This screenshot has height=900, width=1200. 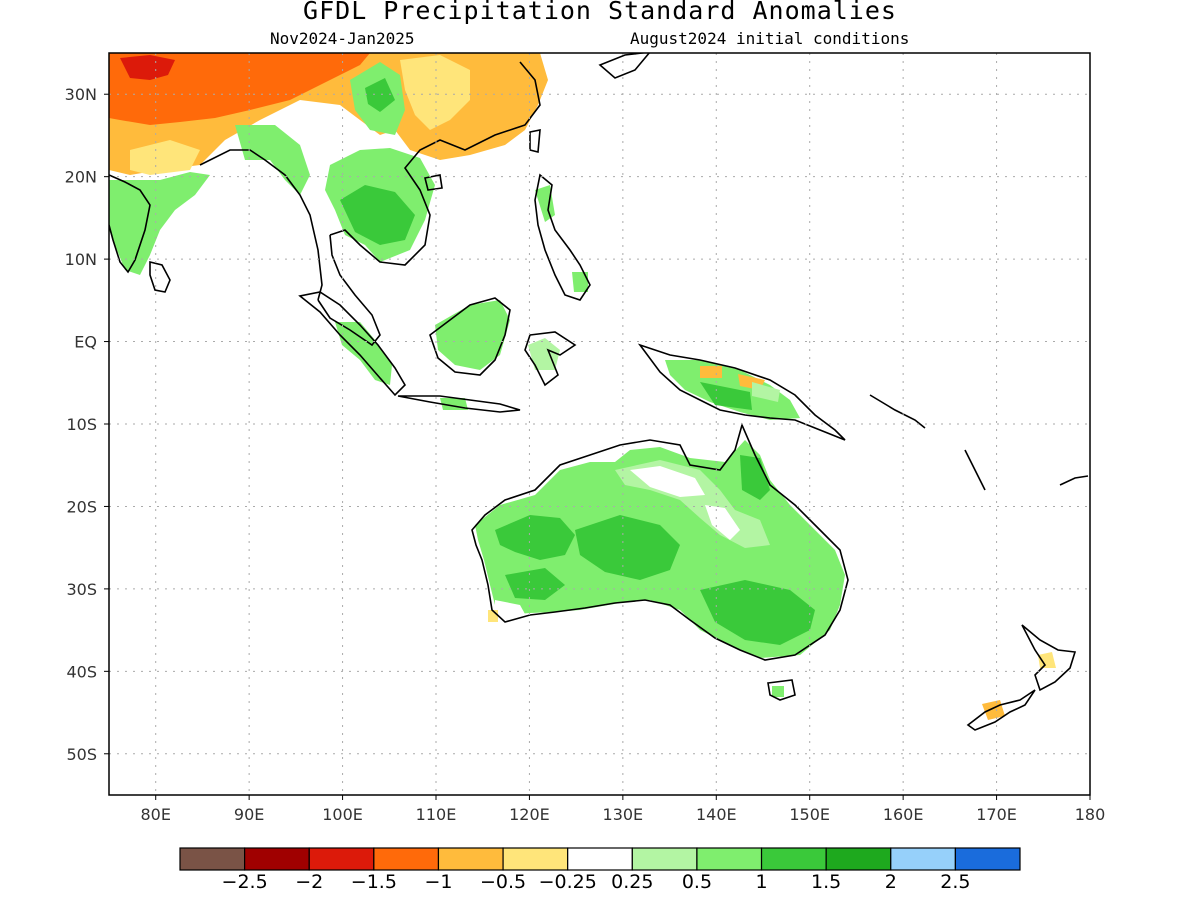 What do you see at coordinates (249, 814) in the screenshot?
I see `lon-tick-label: 90E` at bounding box center [249, 814].